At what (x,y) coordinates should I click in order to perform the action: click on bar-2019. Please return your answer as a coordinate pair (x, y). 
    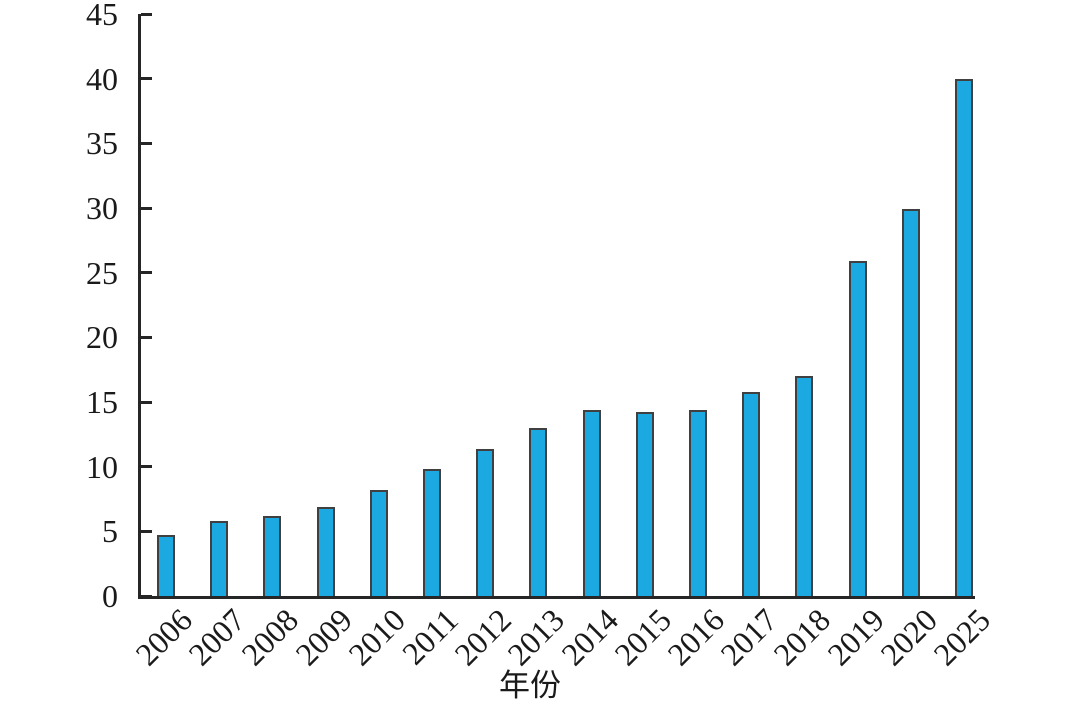
    Looking at the image, I should click on (857, 428).